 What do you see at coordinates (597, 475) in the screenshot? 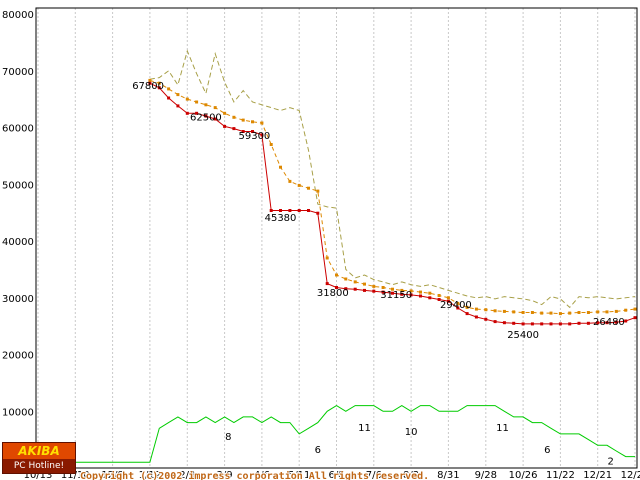
I see `x-axis-label: 12/21` at bounding box center [597, 475].